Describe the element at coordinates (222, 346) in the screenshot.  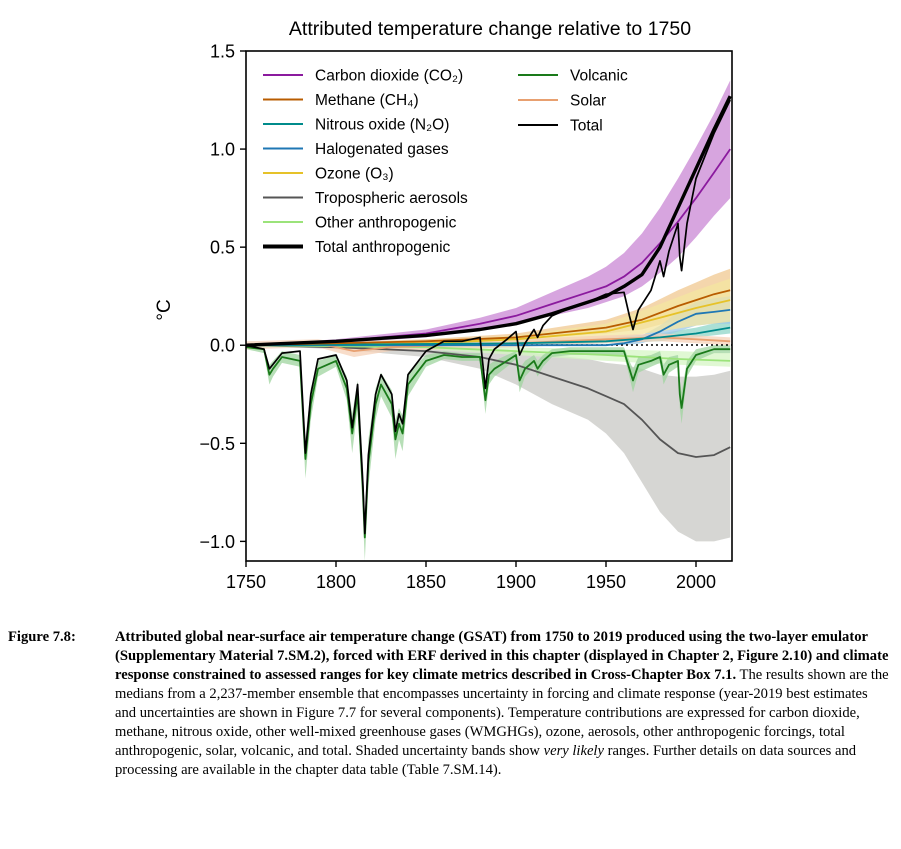
I see `y-tick-label: 0.0` at that location.